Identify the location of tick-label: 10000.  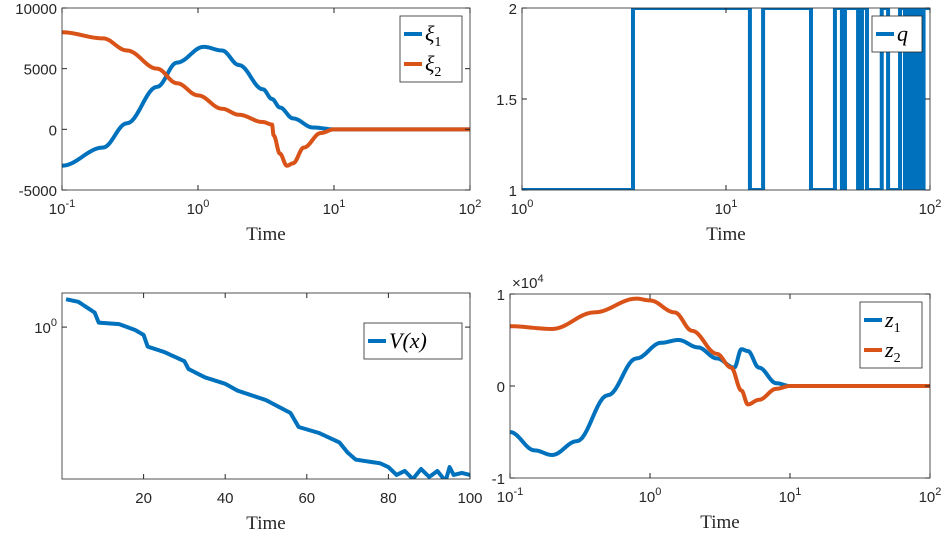
(36, 9).